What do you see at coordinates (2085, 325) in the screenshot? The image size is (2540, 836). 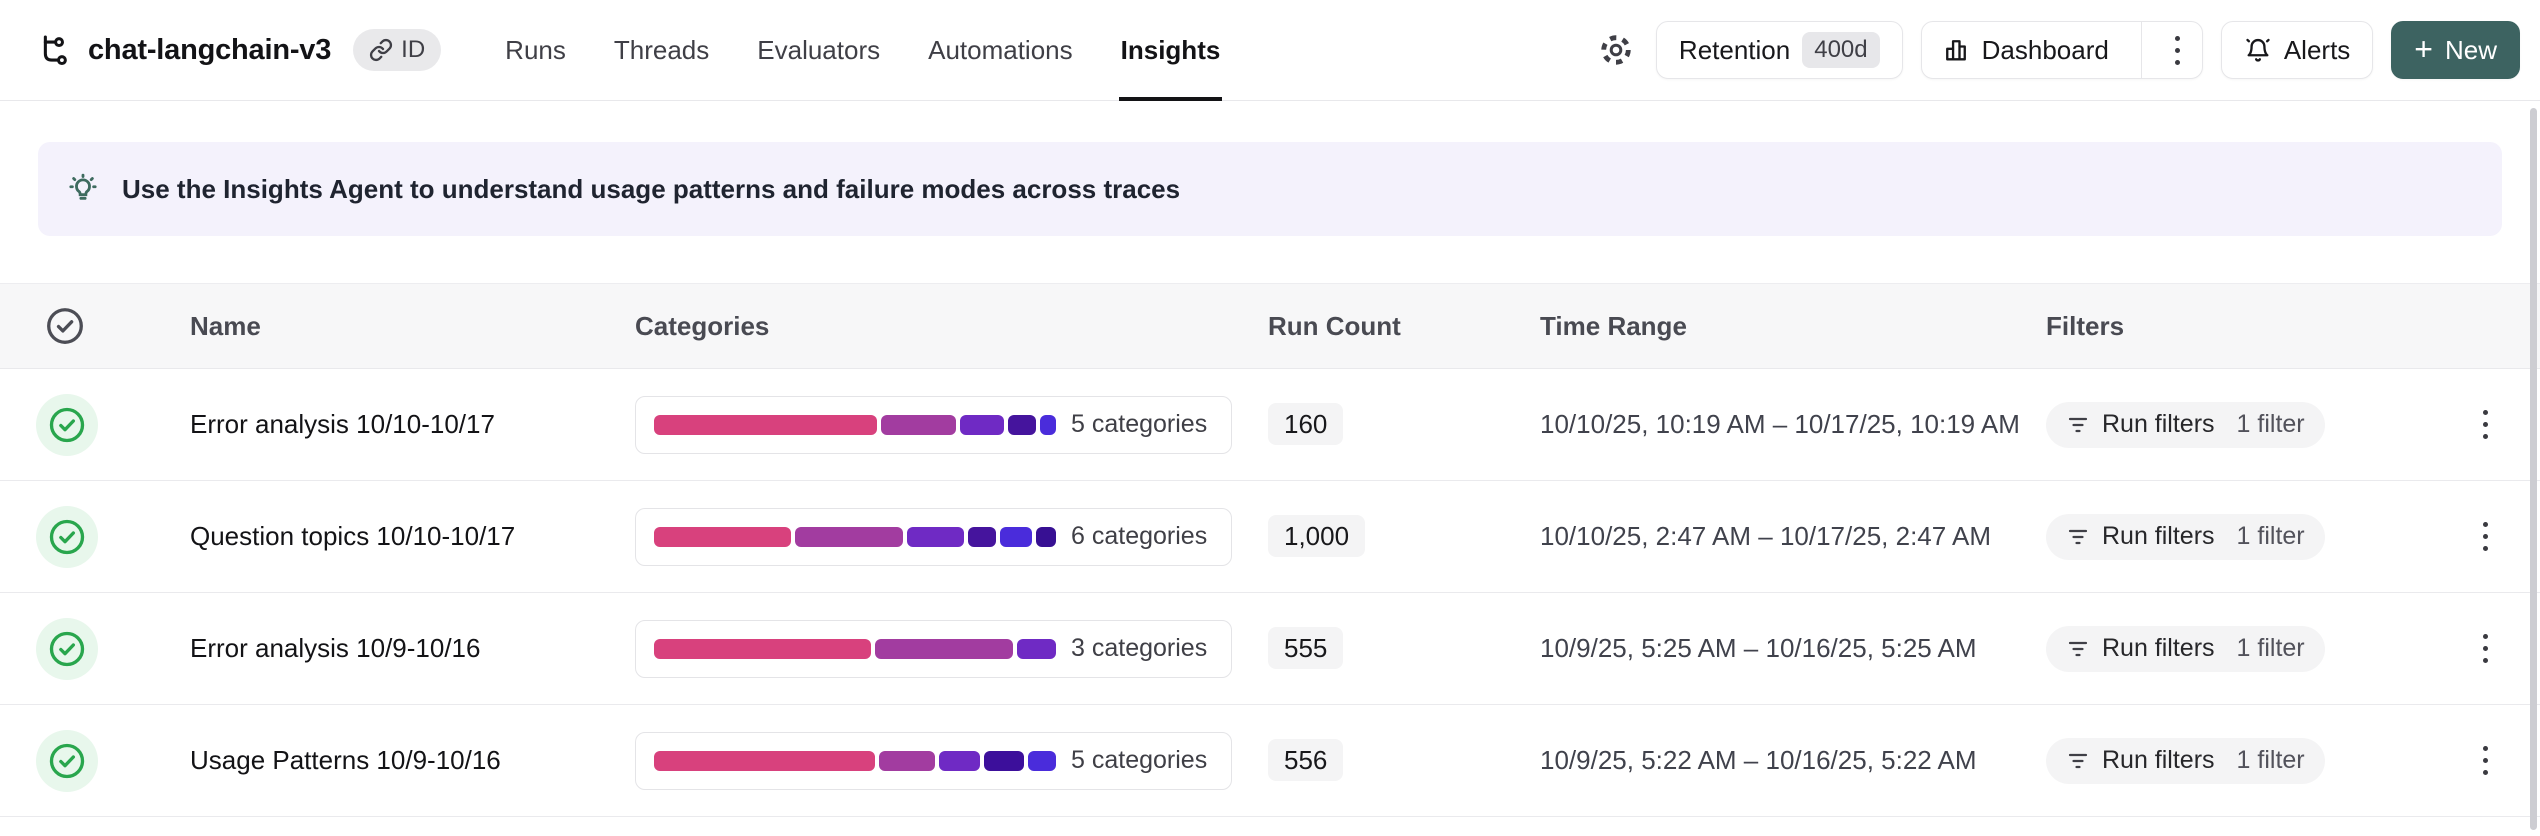 I see `column-header-filters: Filters` at bounding box center [2085, 325].